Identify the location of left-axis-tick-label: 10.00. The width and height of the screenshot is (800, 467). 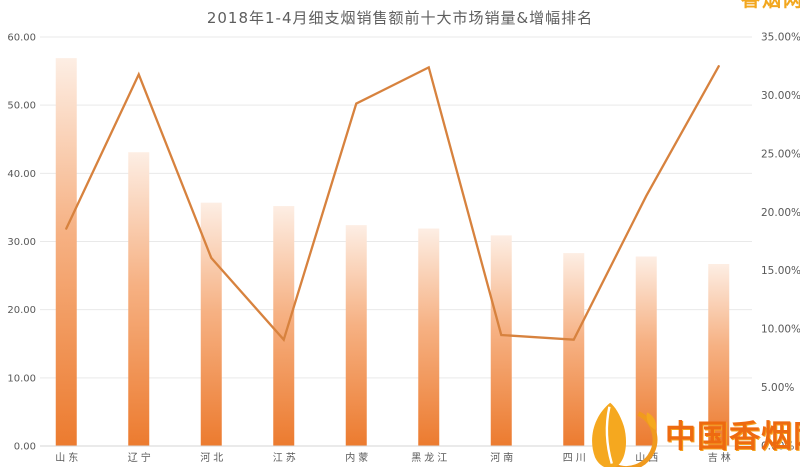
(21, 378).